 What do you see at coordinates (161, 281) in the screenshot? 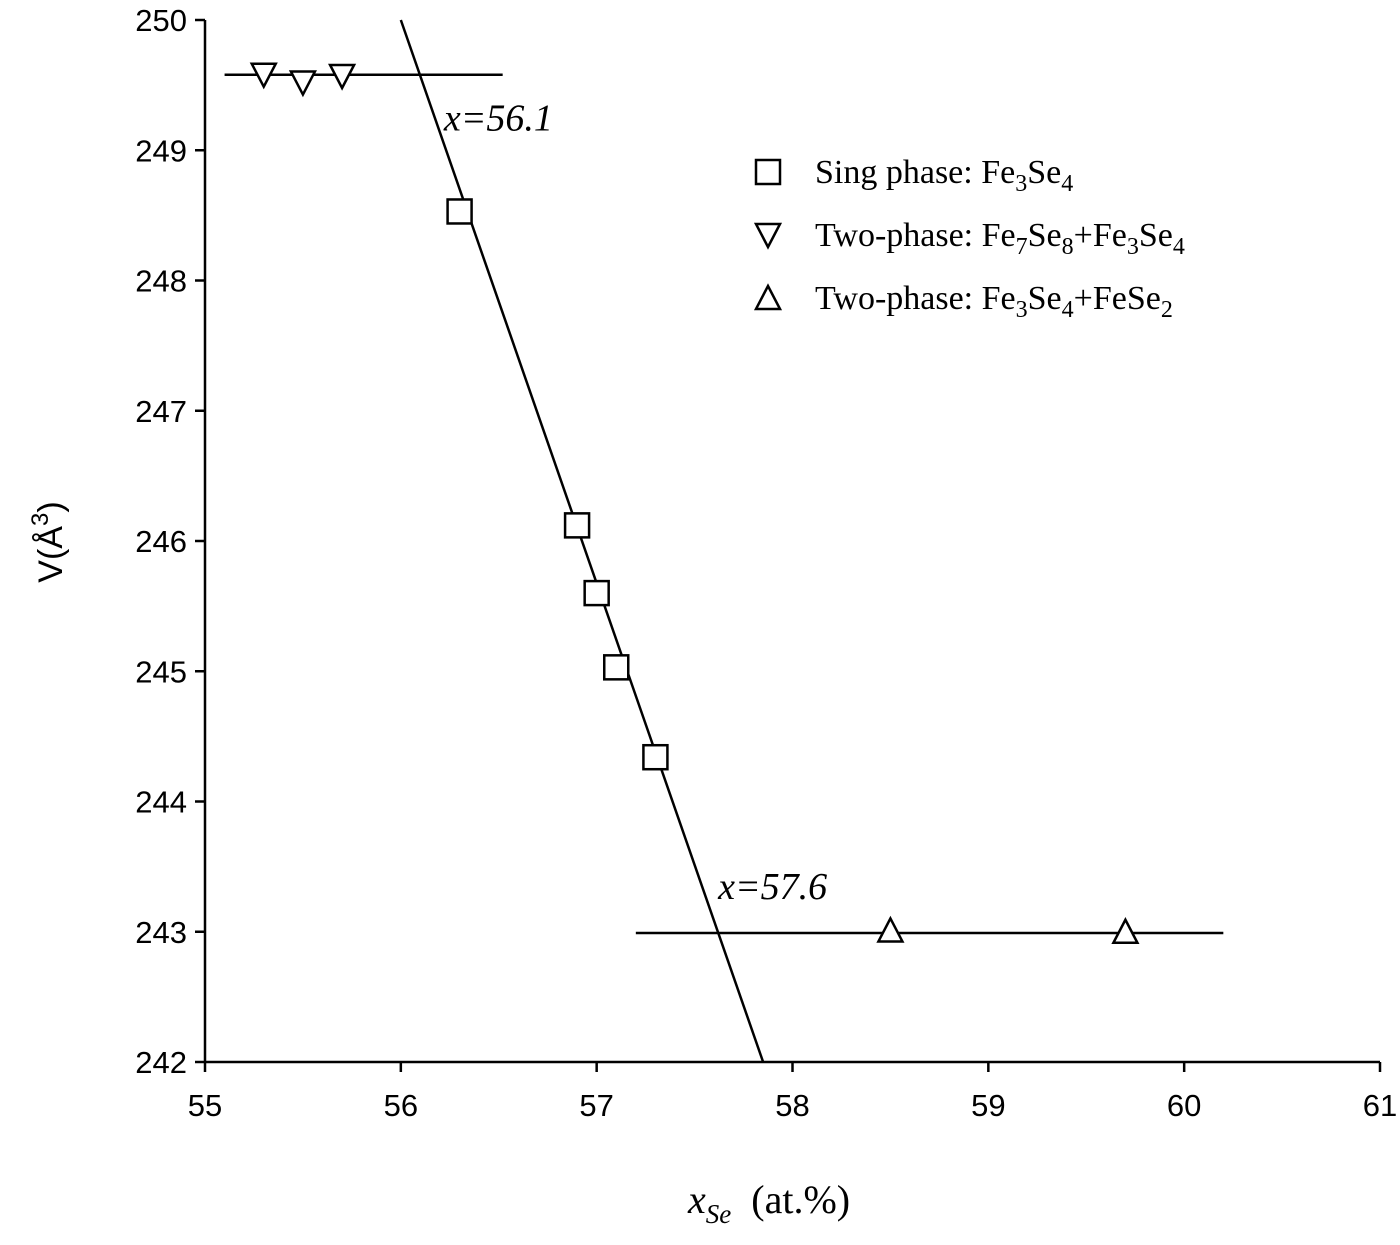
I see `y-tick-label: 248` at bounding box center [161, 281].